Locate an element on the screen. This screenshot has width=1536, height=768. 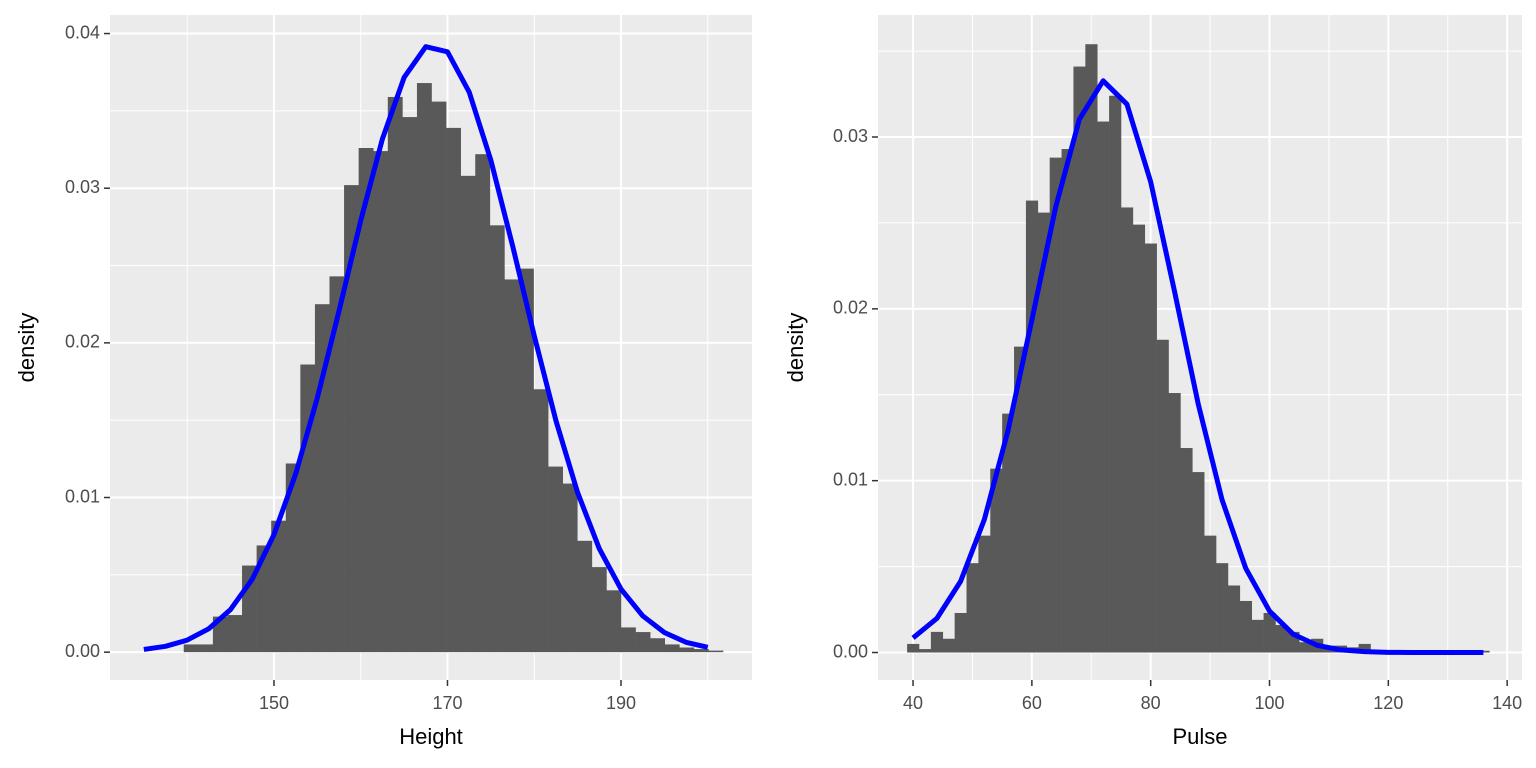
x-tick-label: 140 is located at coordinates (1507, 703).